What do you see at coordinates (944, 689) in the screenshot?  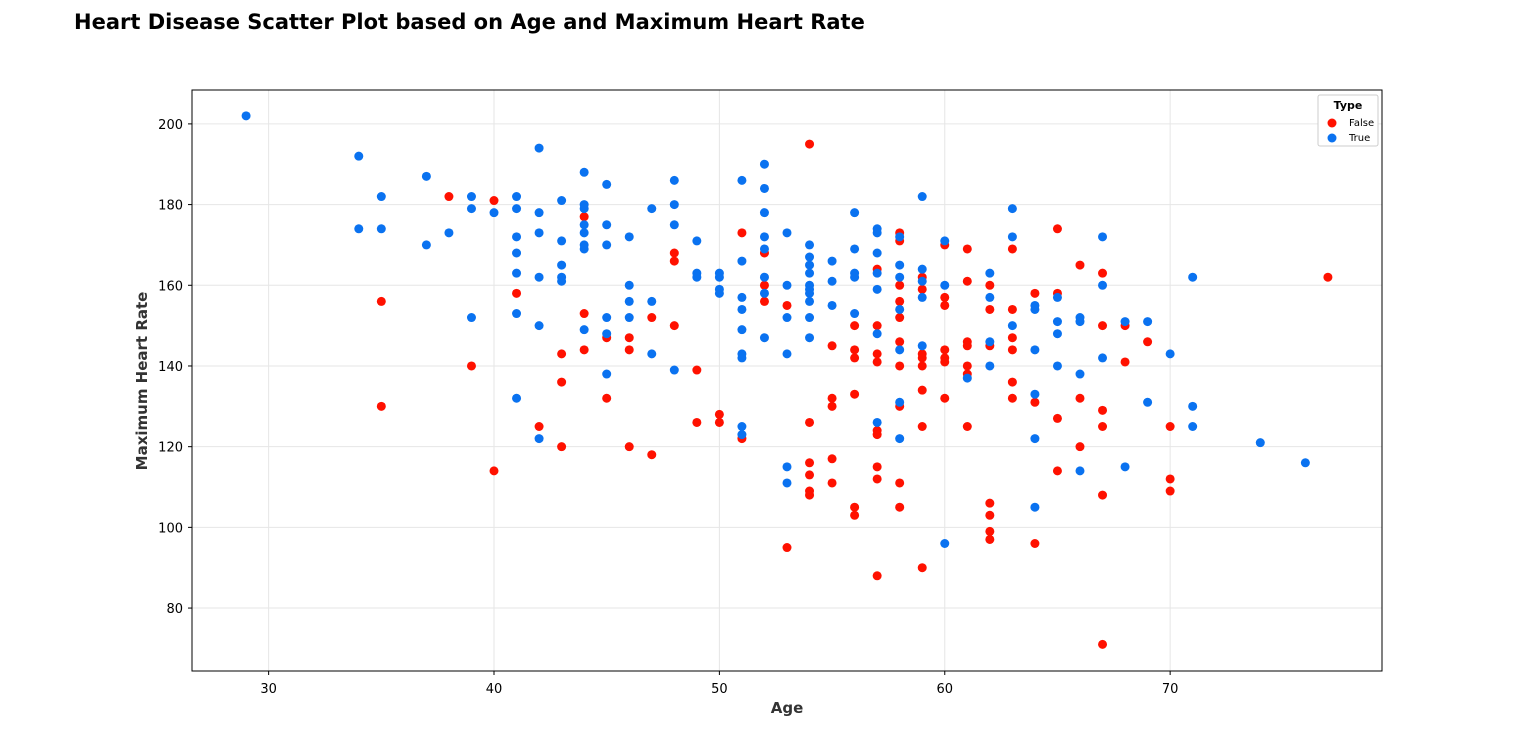 I see `x-tick-label: 60` at bounding box center [944, 689].